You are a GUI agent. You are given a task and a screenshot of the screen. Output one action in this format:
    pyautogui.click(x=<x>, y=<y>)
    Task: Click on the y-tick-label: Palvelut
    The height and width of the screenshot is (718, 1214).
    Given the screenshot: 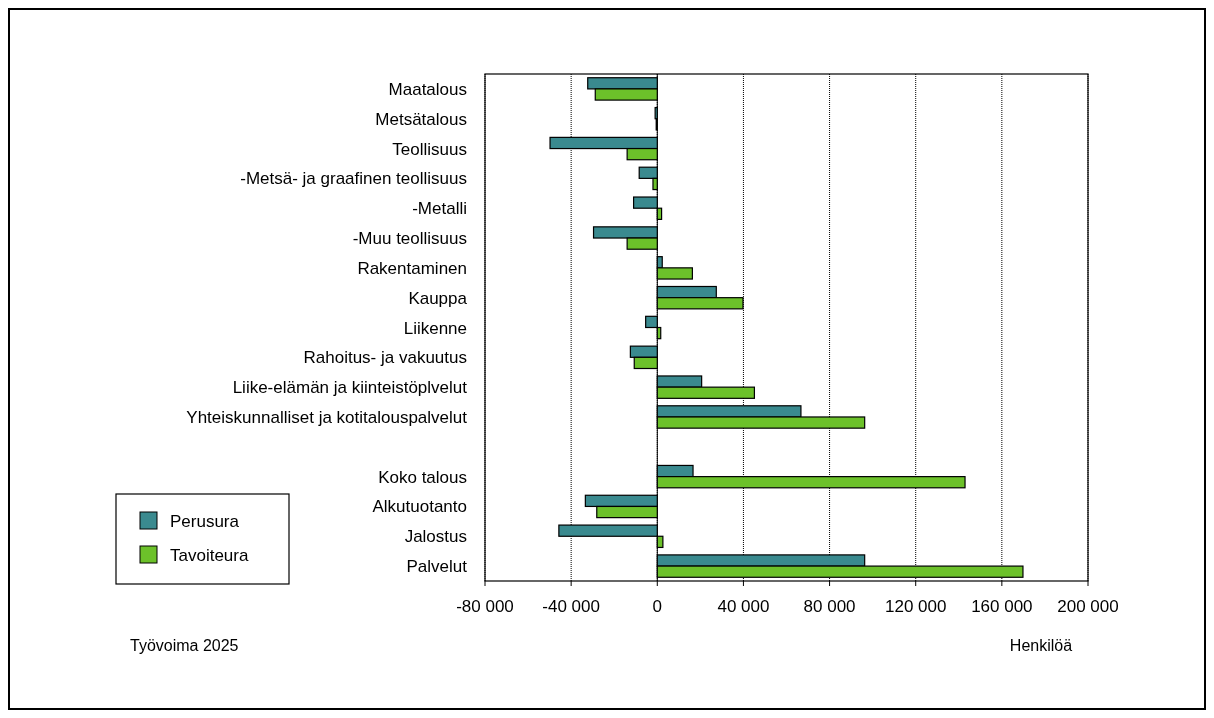 What is the action you would take?
    pyautogui.click(x=437, y=567)
    